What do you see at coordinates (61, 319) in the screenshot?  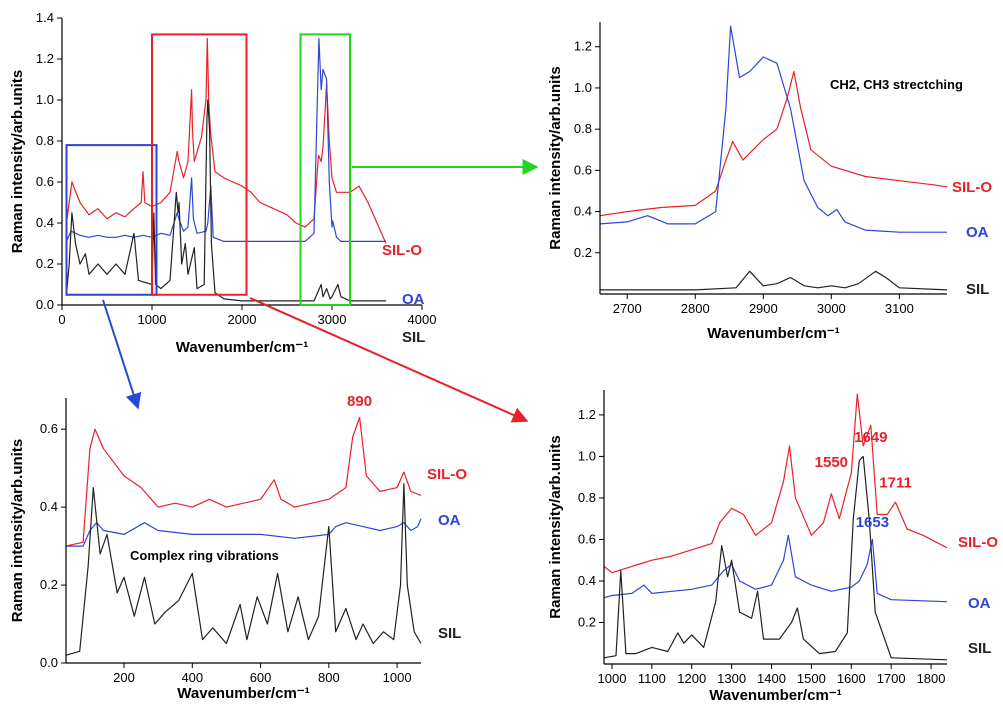 I see `x-tick-label: 0` at bounding box center [61, 319].